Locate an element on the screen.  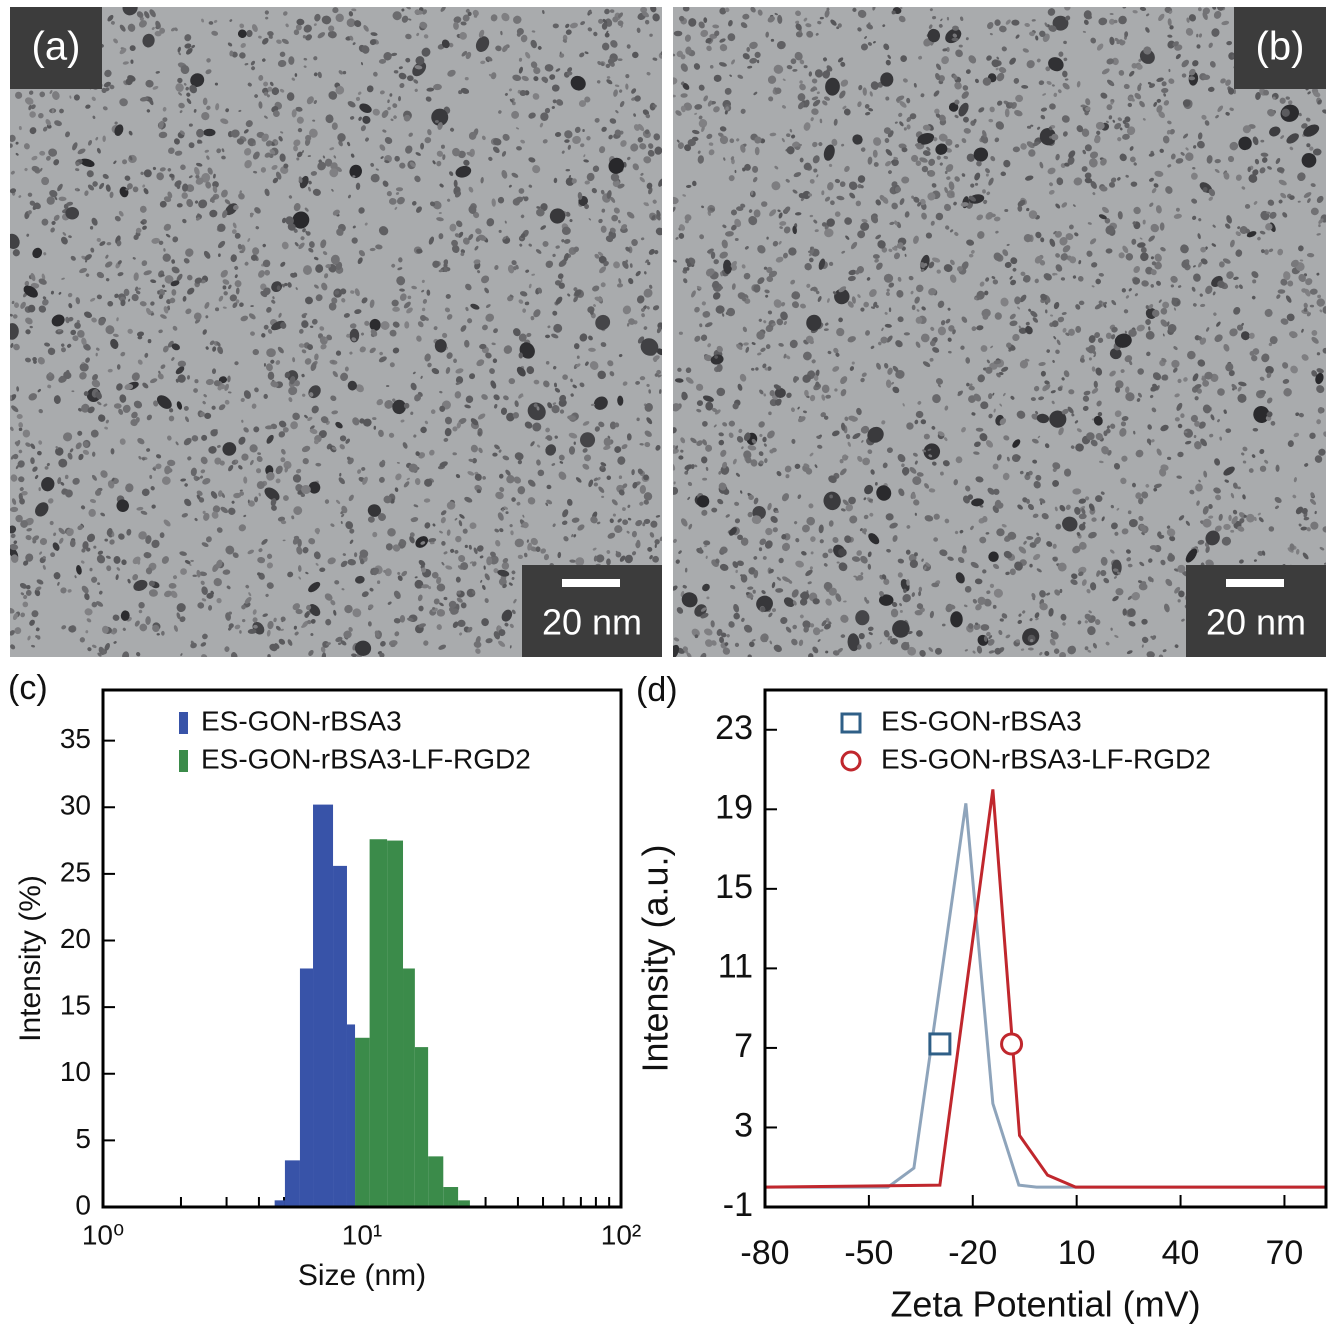
scale-bar is located at coordinates (591, 583).